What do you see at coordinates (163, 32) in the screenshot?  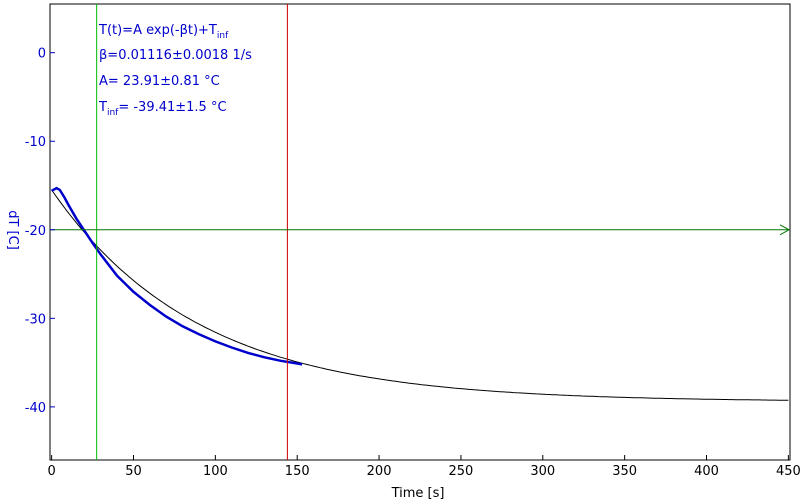 I see `annotation-formula: T(t)=A exp(-βt)+Tinf` at bounding box center [163, 32].